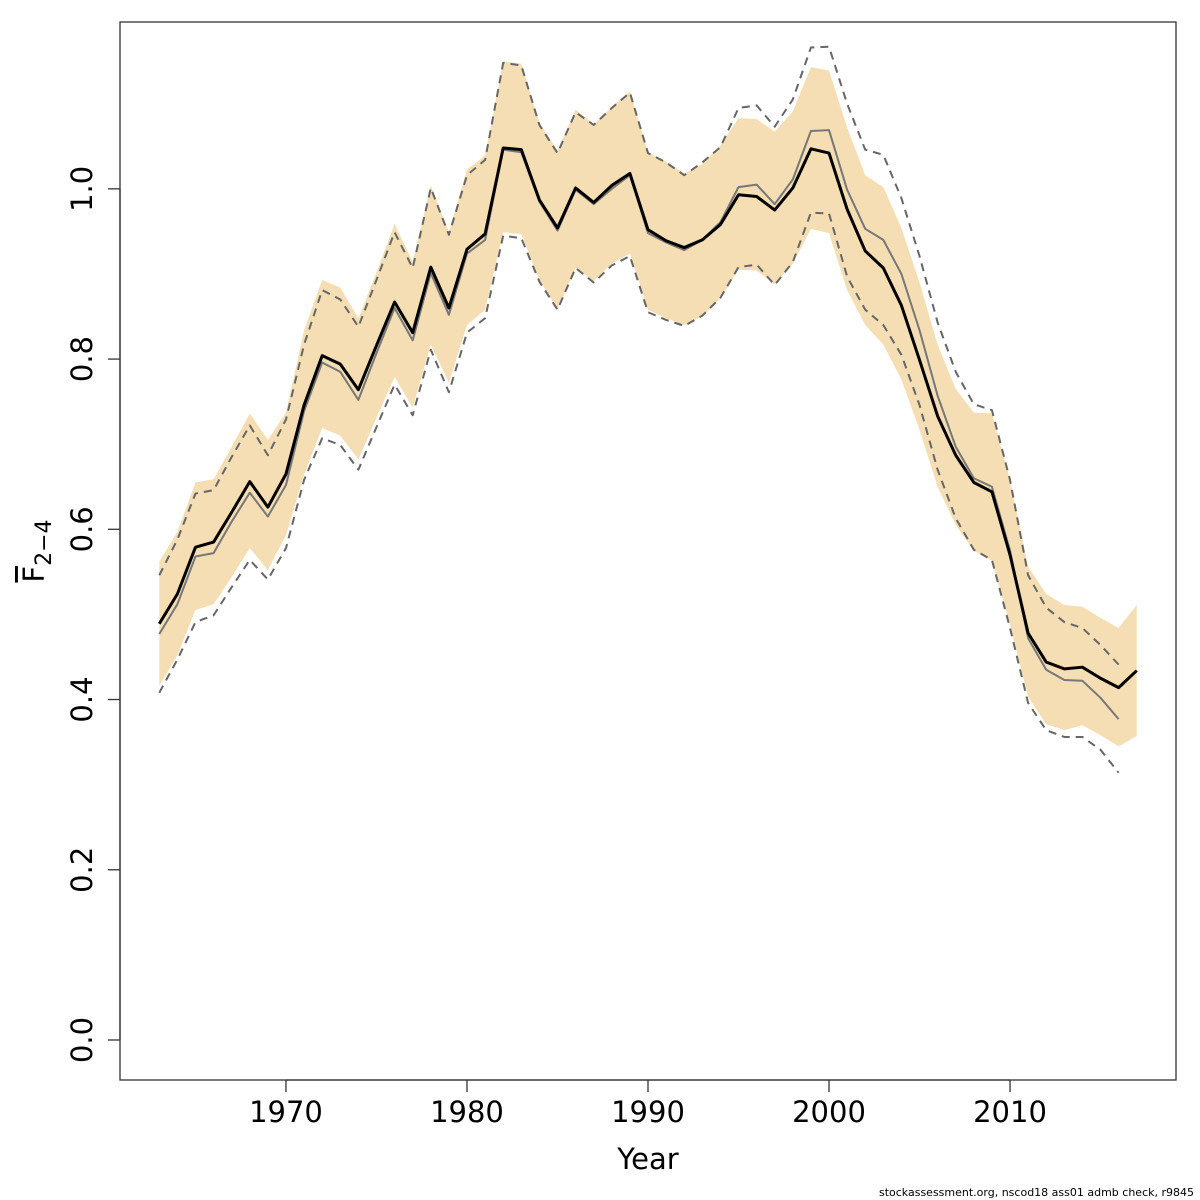 This screenshot has width=1200, height=1200. Describe the element at coordinates (829, 1112) in the screenshot. I see `x-tick-label: 2000` at that location.